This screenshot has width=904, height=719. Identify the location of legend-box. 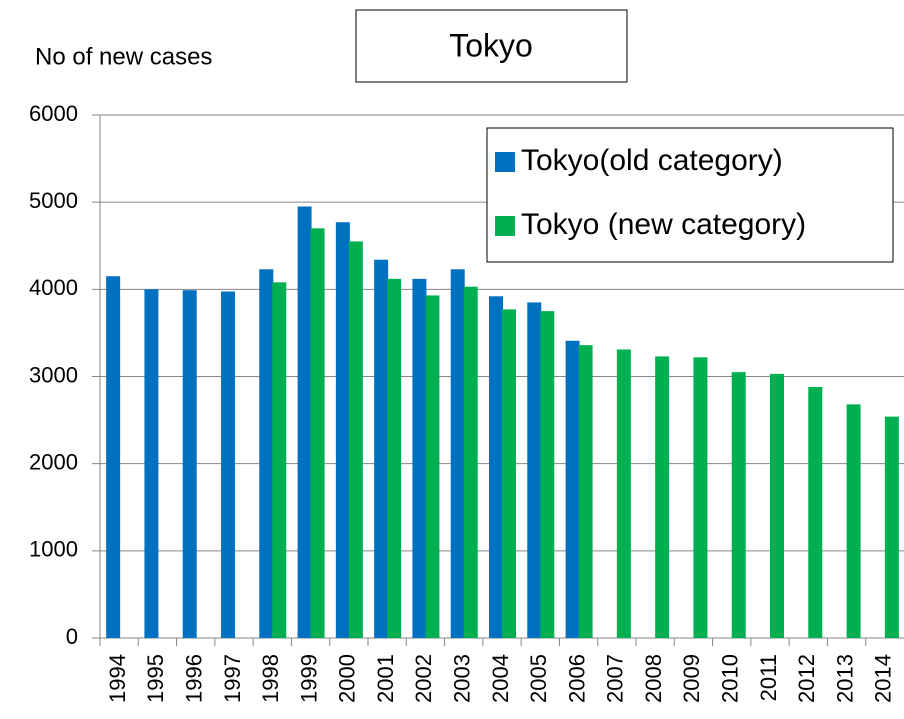
(690, 195).